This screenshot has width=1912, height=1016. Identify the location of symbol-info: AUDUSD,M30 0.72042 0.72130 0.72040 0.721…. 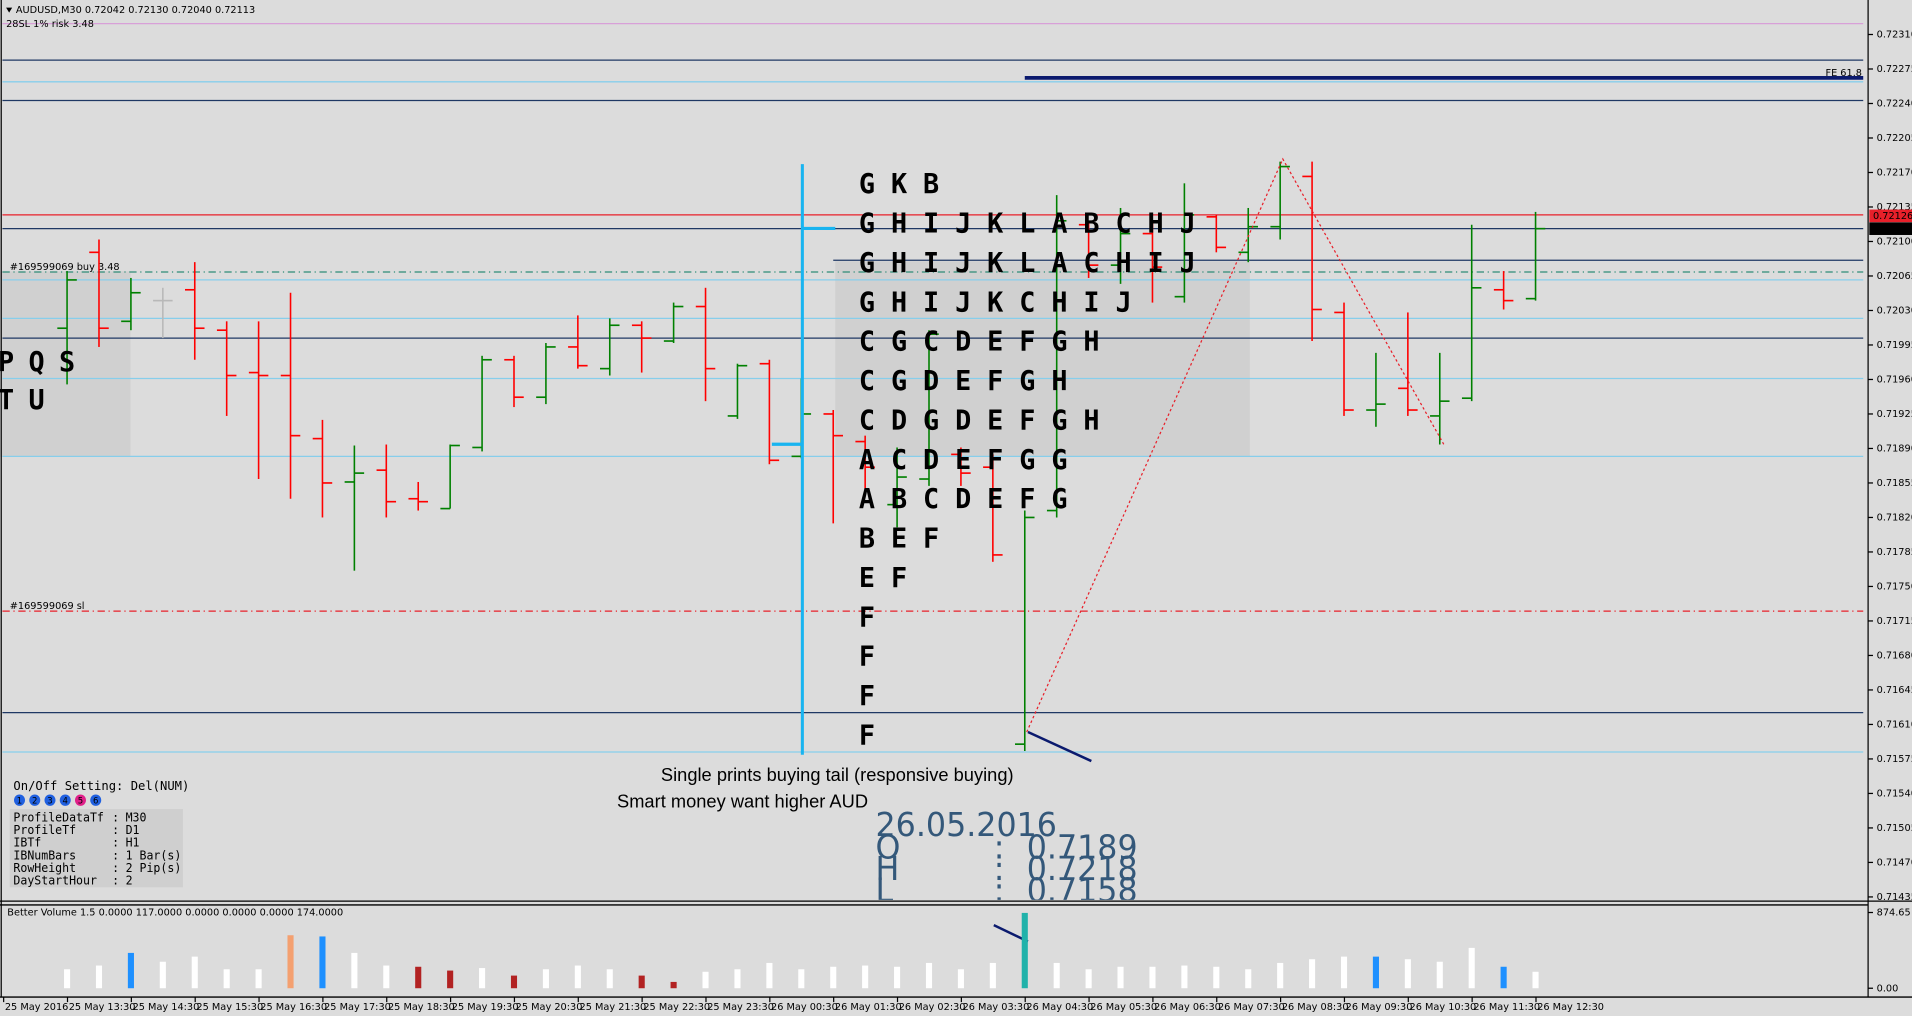
(135, 10).